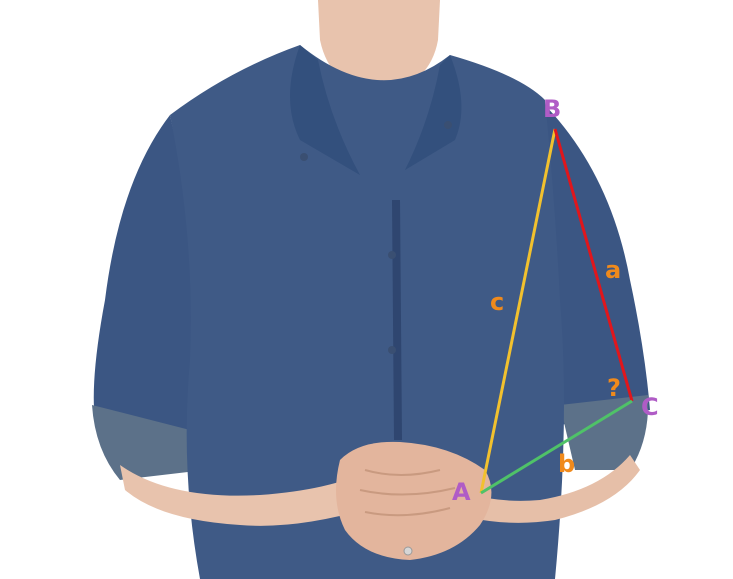  Describe the element at coordinates (604, 432) in the screenshot. I see `right-cuff` at that location.